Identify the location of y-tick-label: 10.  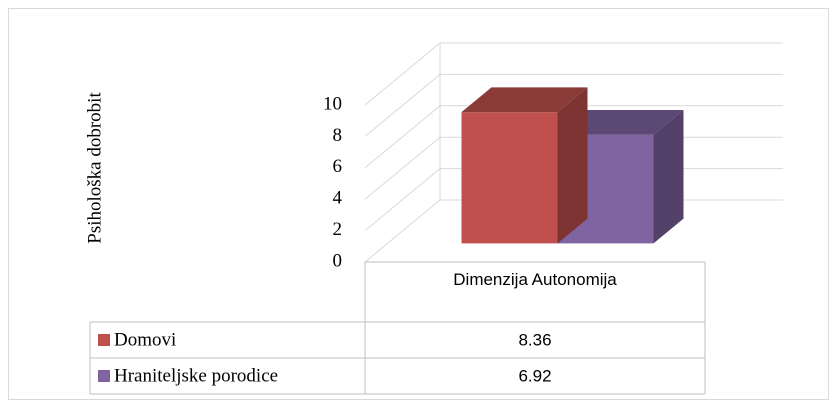
(332, 103).